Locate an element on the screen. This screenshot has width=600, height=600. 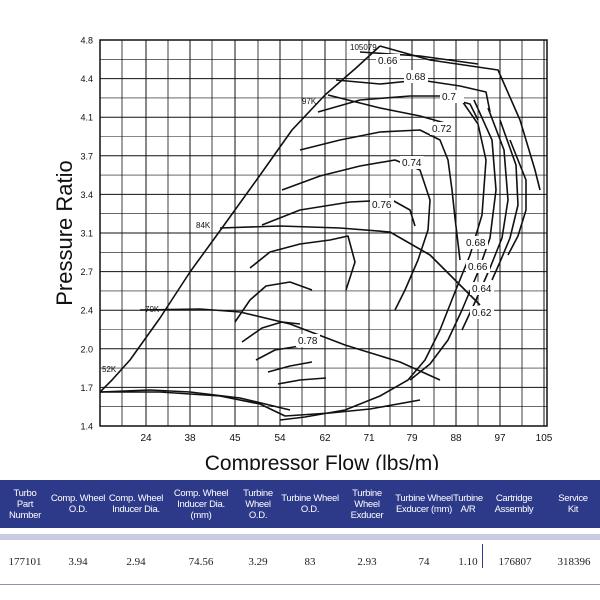
efficiency-label: 0.78 is located at coordinates (308, 341).